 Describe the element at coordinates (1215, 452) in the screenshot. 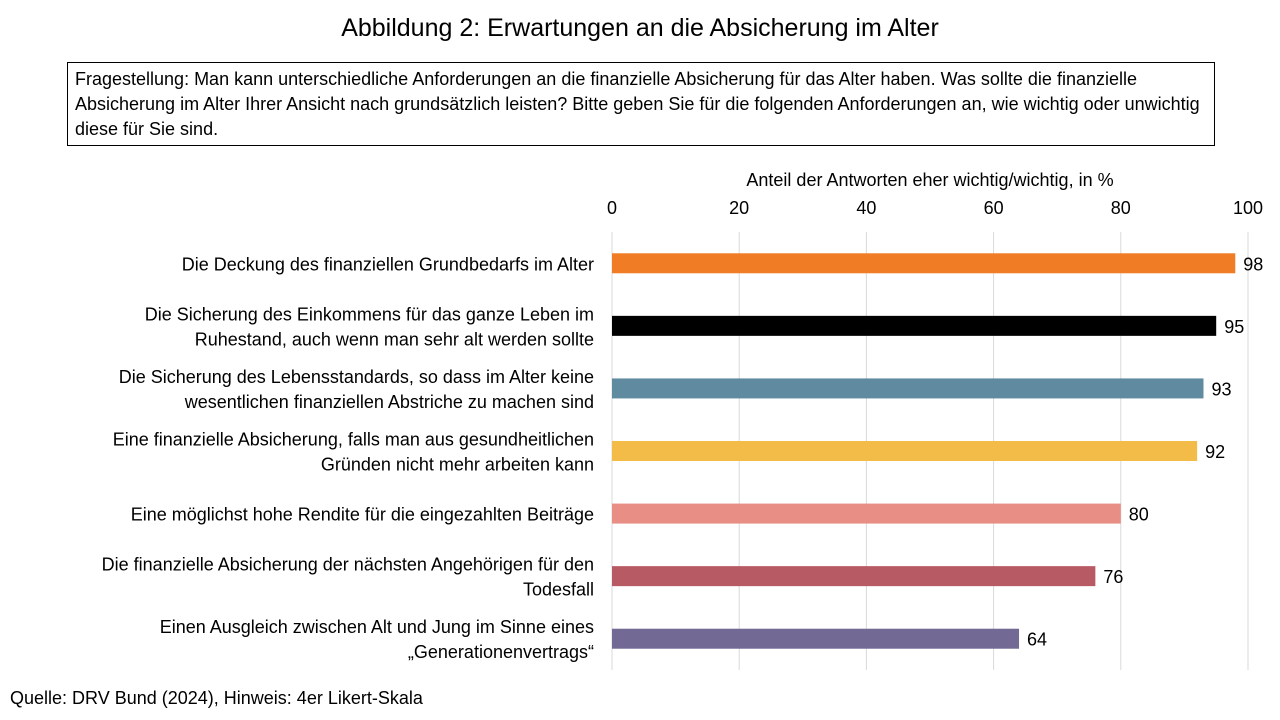

I see `value-label: 92` at that location.